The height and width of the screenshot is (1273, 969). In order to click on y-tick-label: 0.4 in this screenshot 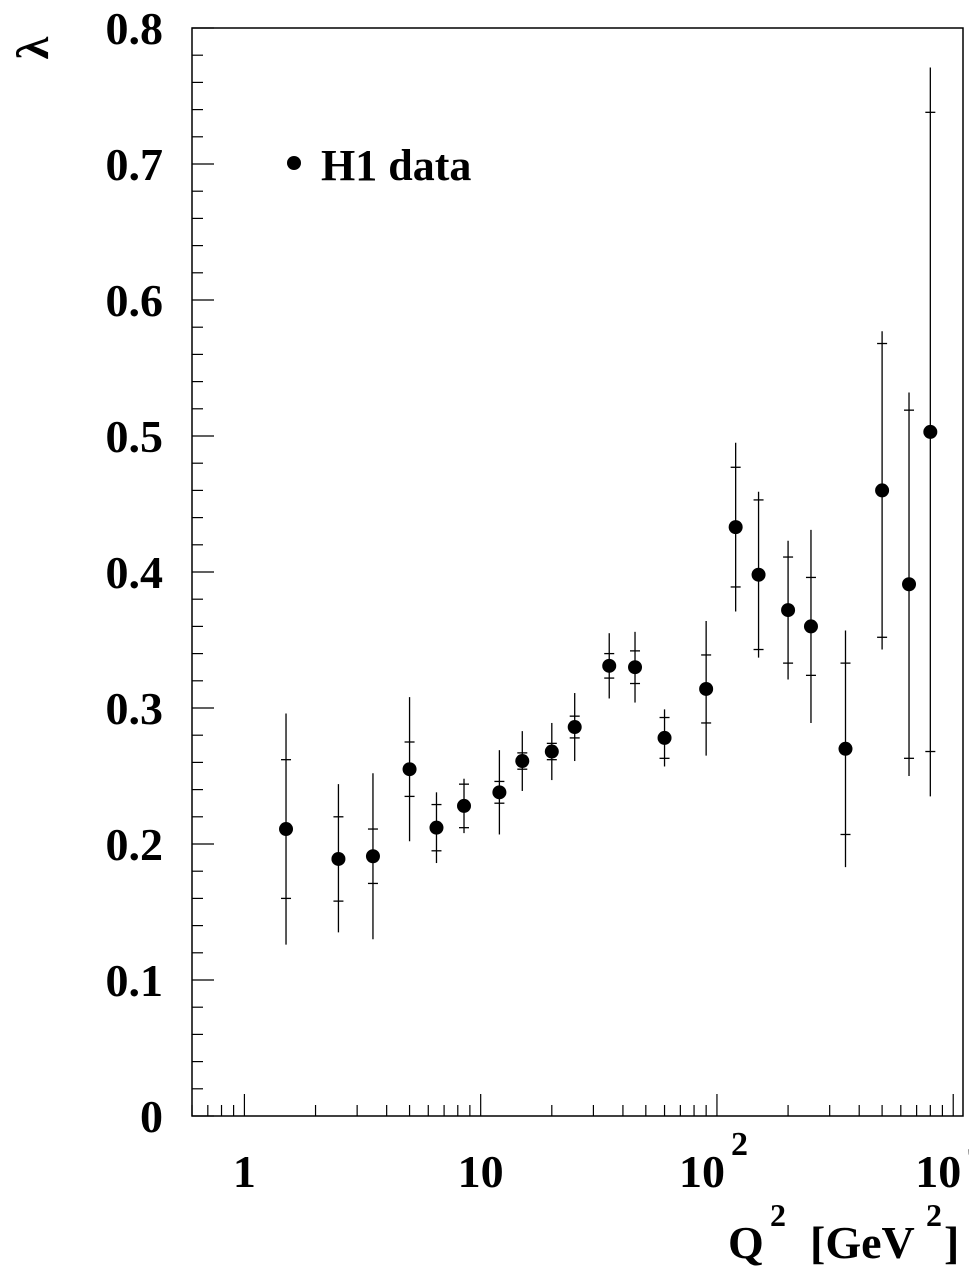, I will do `click(135, 572)`.